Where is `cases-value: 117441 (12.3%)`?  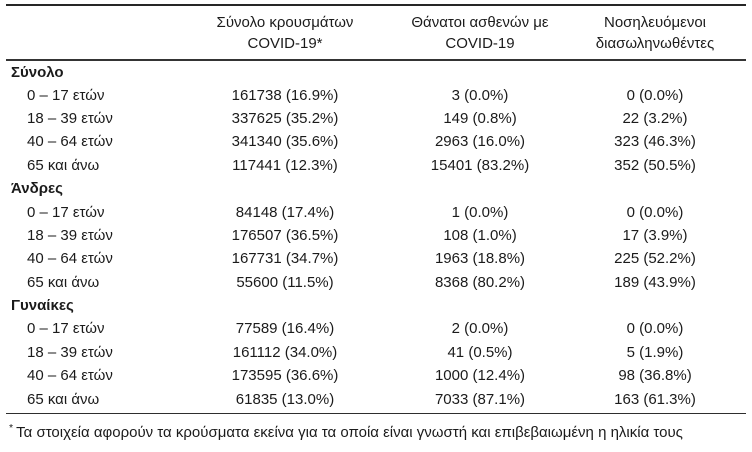
cases-value: 117441 (12.3%) is located at coordinates (285, 165).